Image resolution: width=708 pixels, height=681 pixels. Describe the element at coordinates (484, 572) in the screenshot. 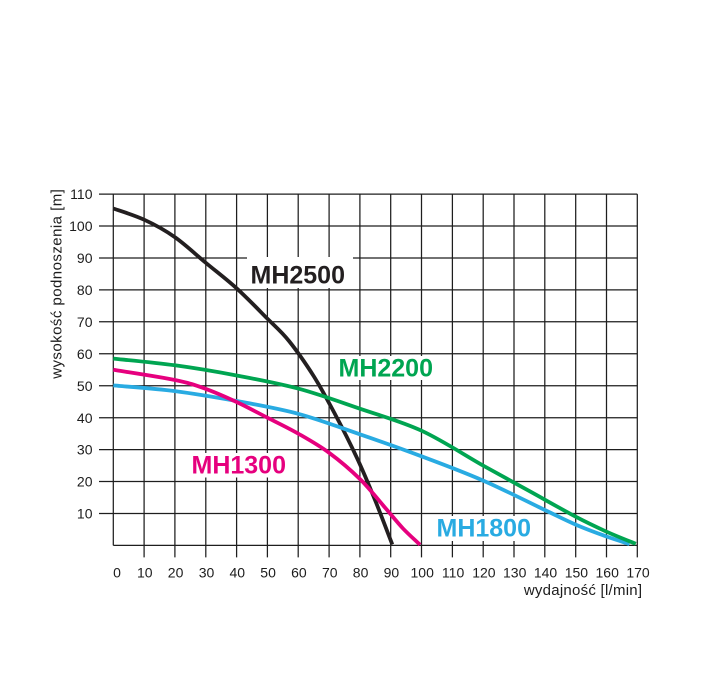

I see `svg-text: 120` at that location.